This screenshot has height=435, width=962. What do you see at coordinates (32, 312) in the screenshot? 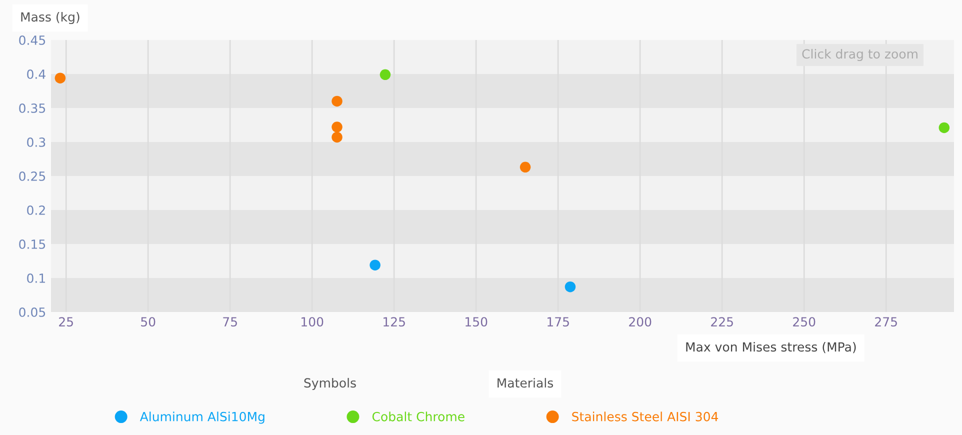
I see `y-tick-label: 0.05` at bounding box center [32, 312].